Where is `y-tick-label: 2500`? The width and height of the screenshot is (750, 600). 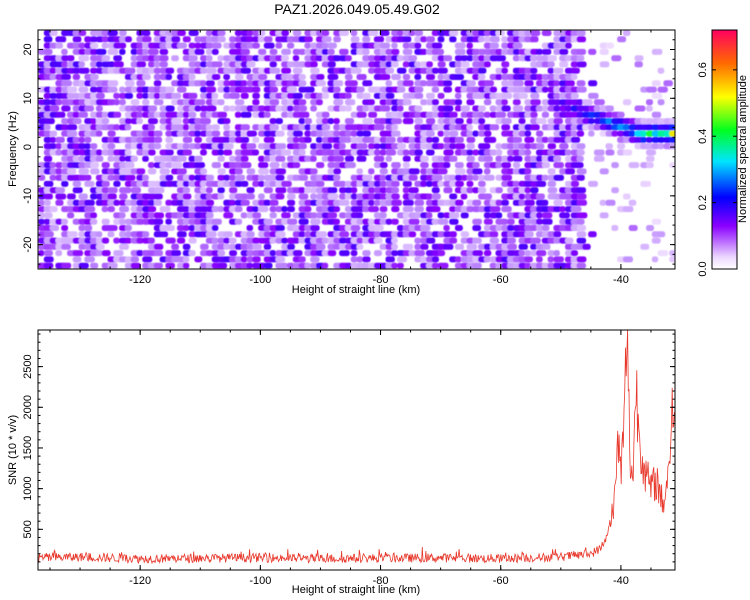 y-tick-label: 2500 is located at coordinates (28, 366).